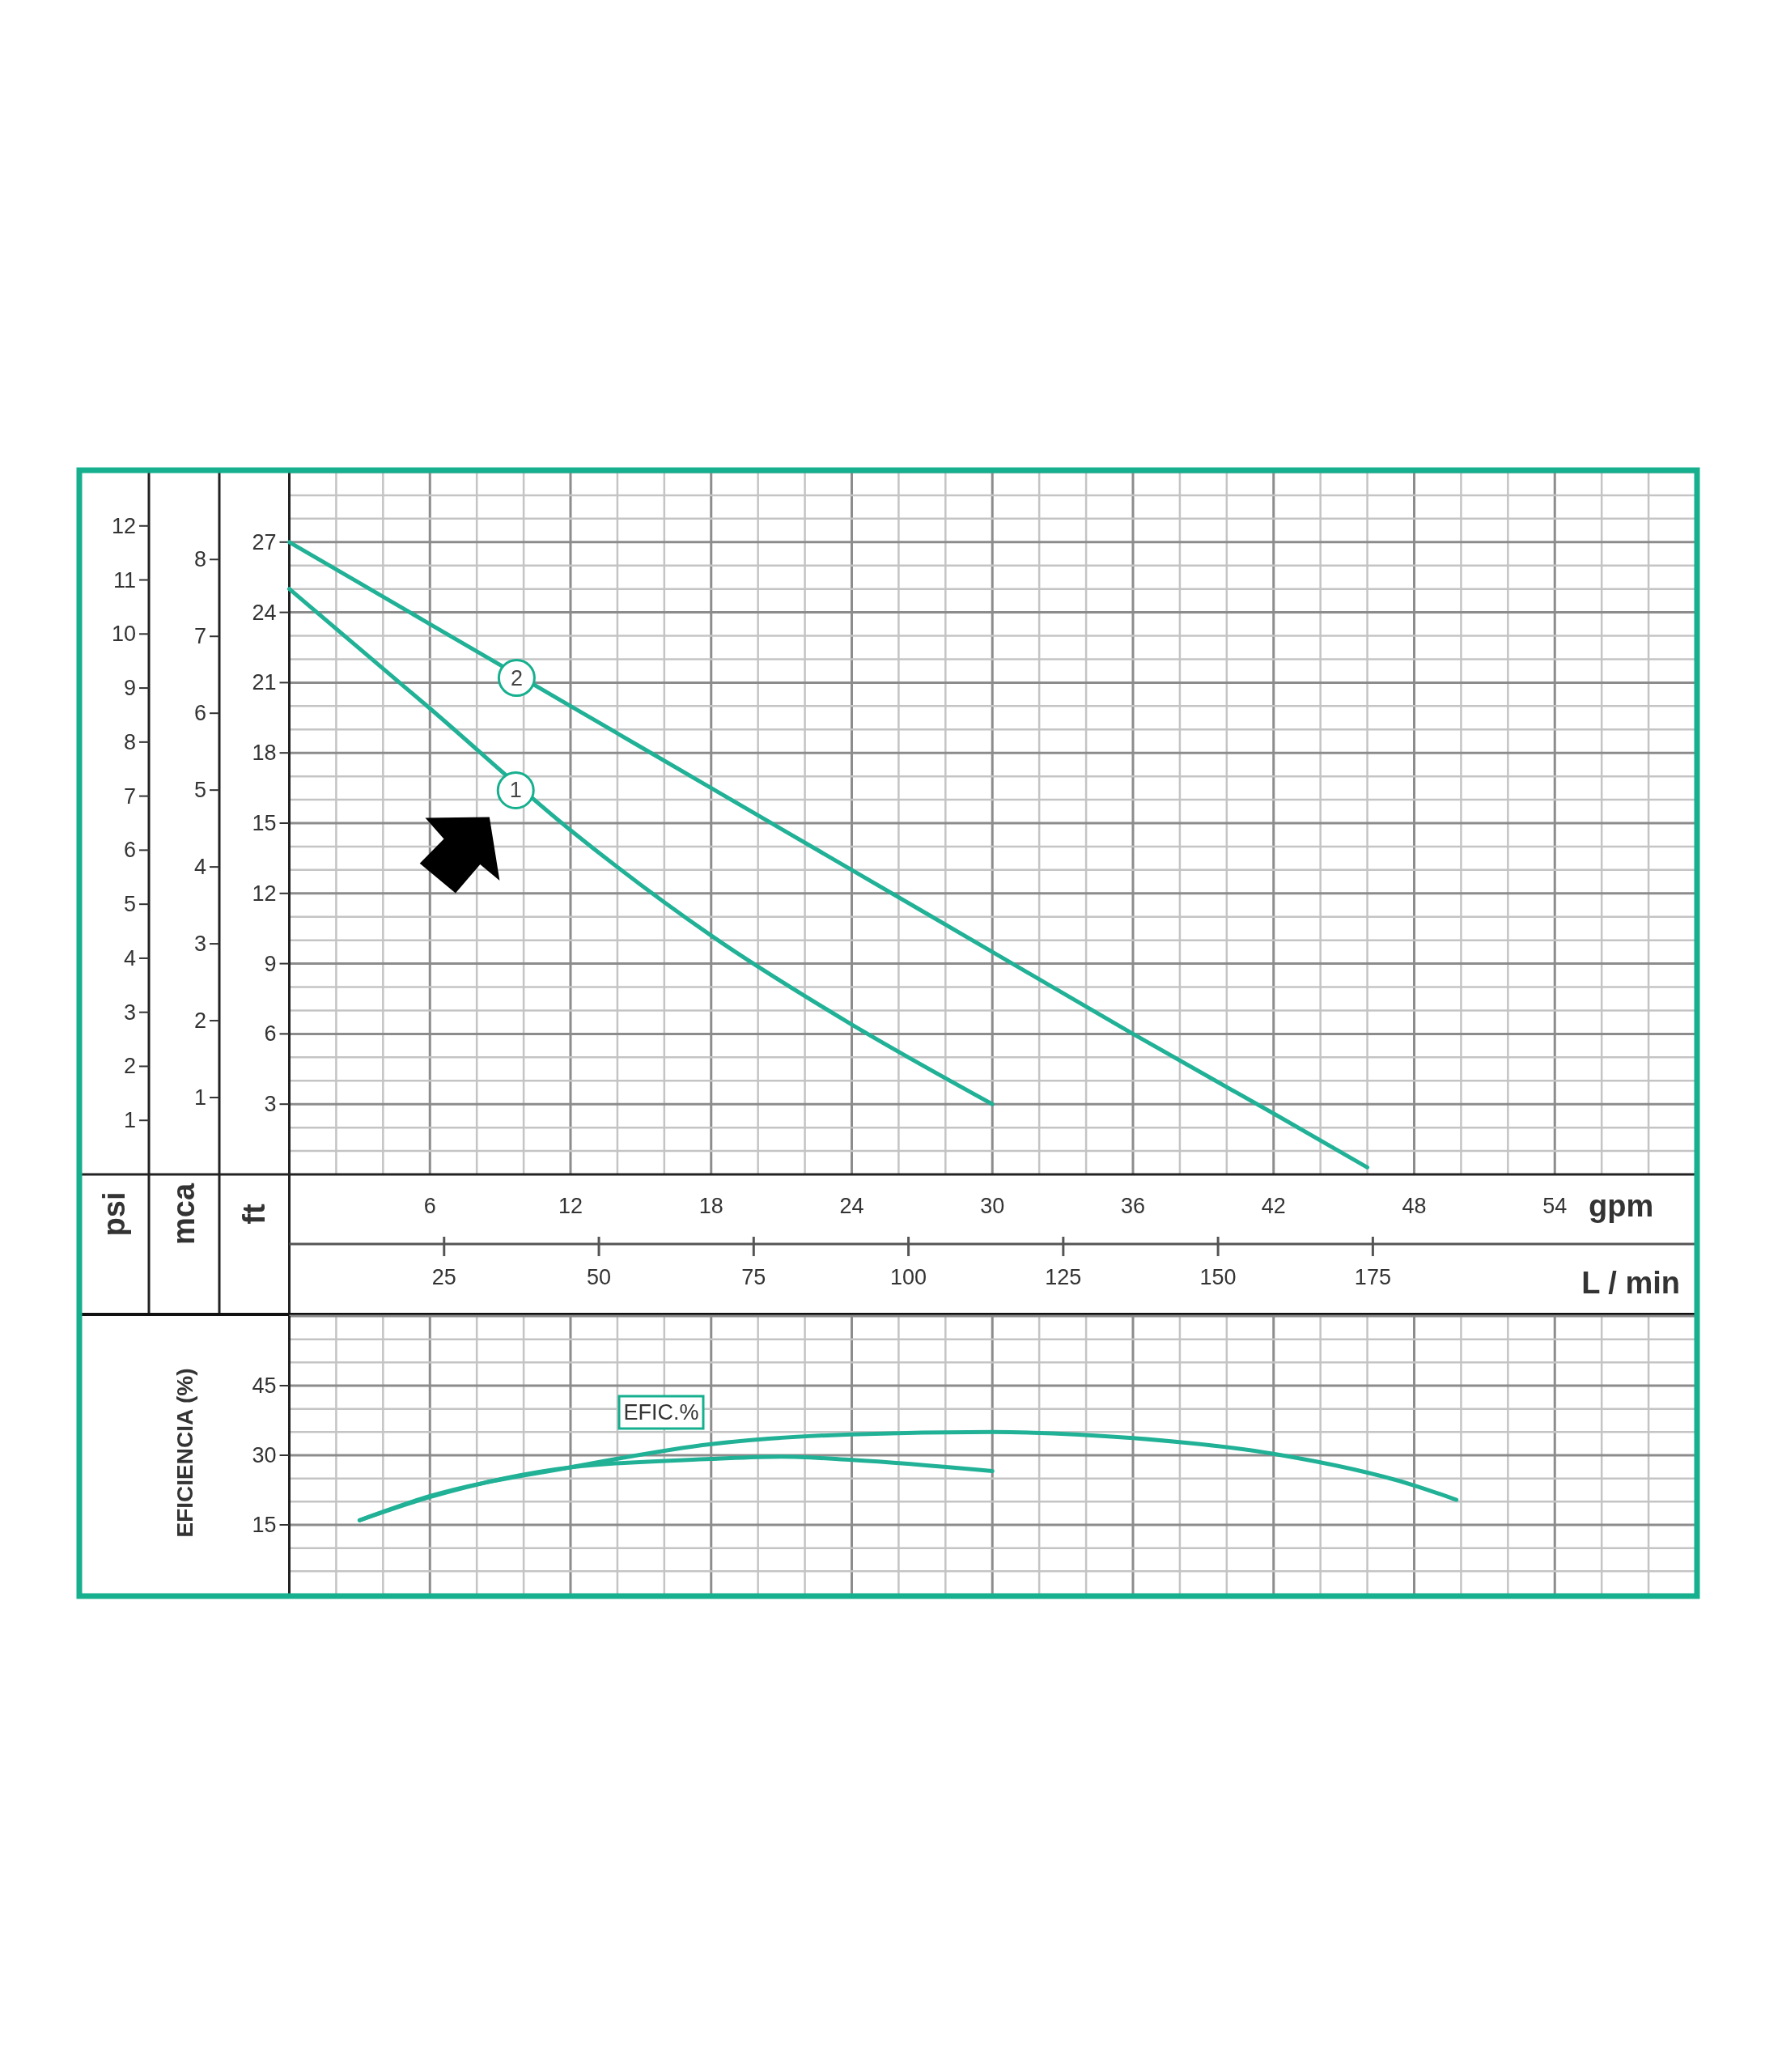 This screenshot has width=1782, height=2072. Describe the element at coordinates (199, 1097) in the screenshot. I see `y2-tick-label: 1` at that location.